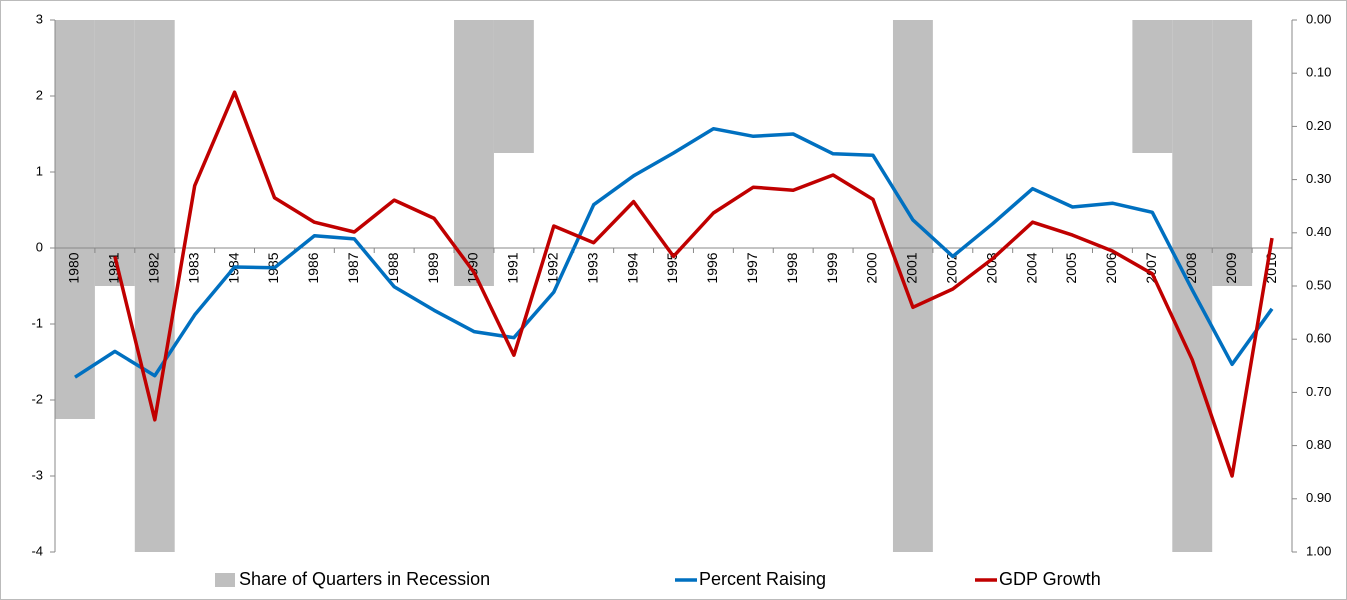  Describe the element at coordinates (832, 267) in the screenshot. I see `x-tick-label: 1999` at that location.